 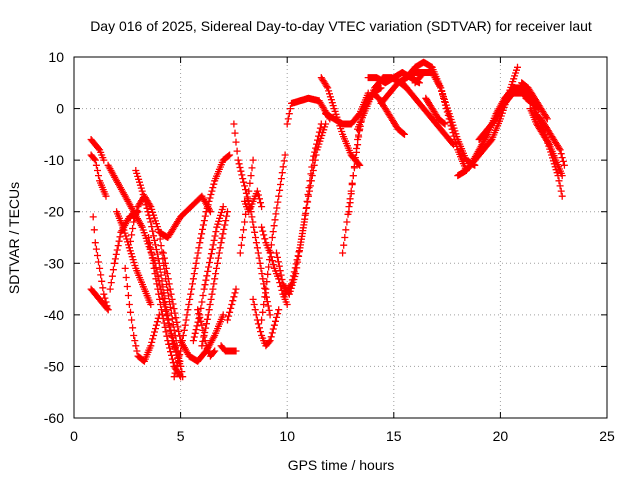 I want to click on y-tick-label: -50, so click(x=54, y=366).